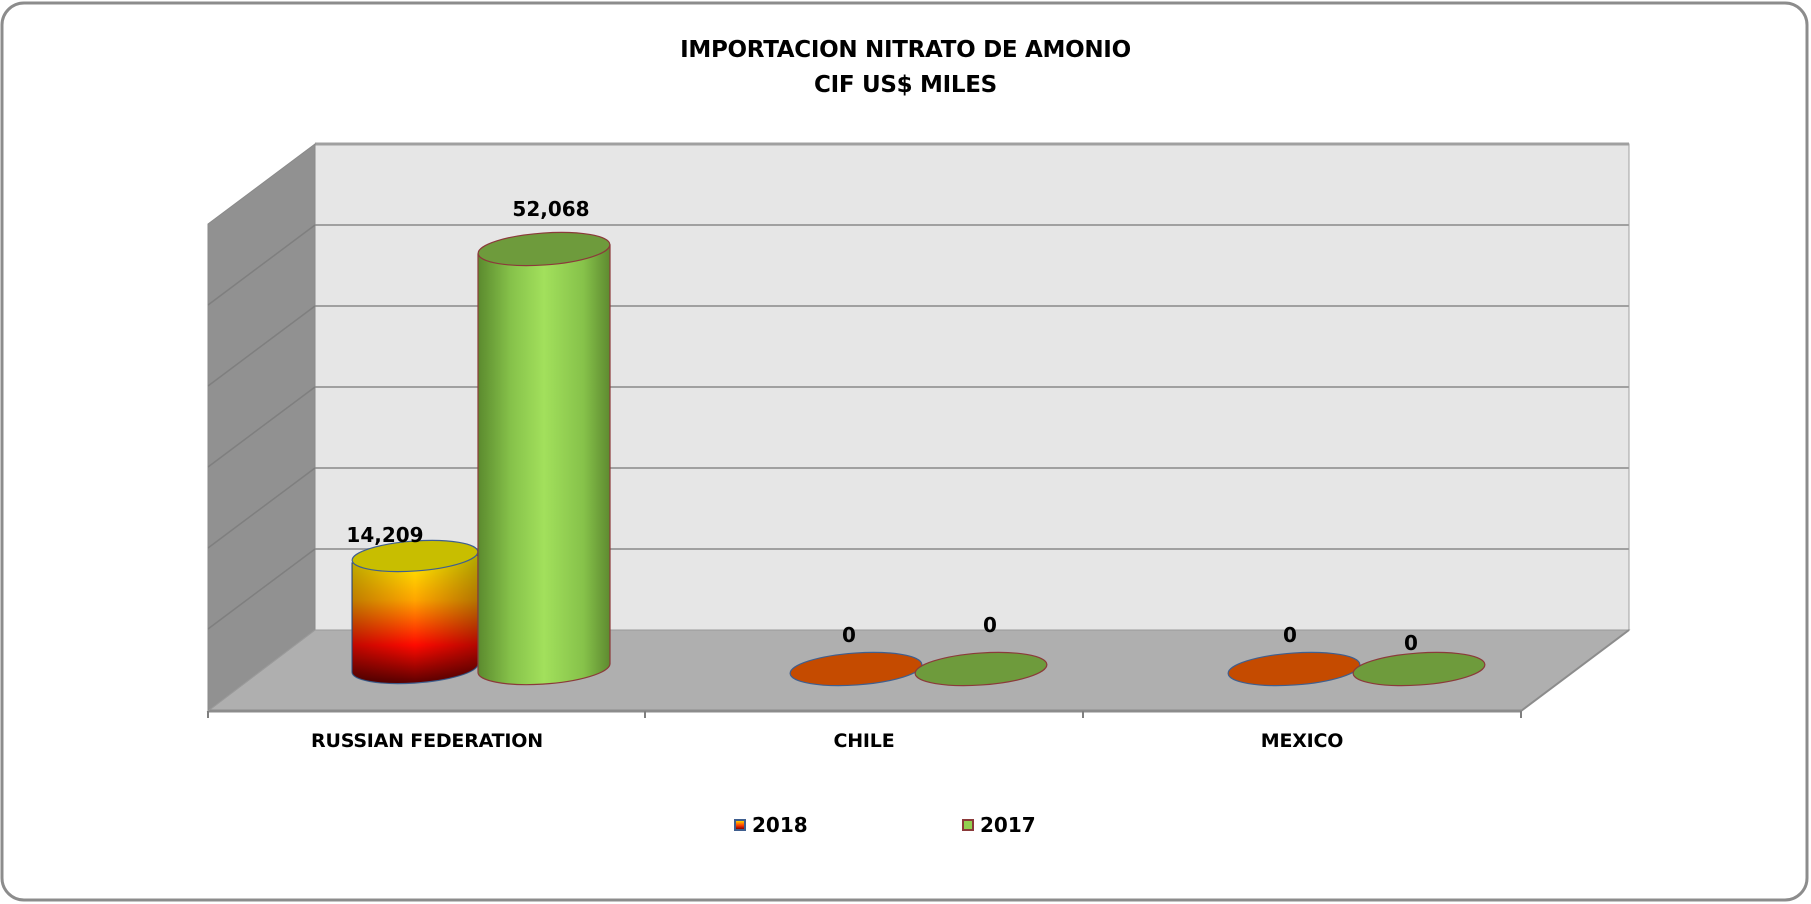 The image size is (1811, 904). I want to click on bar-mexico-2018, so click(1294, 668).